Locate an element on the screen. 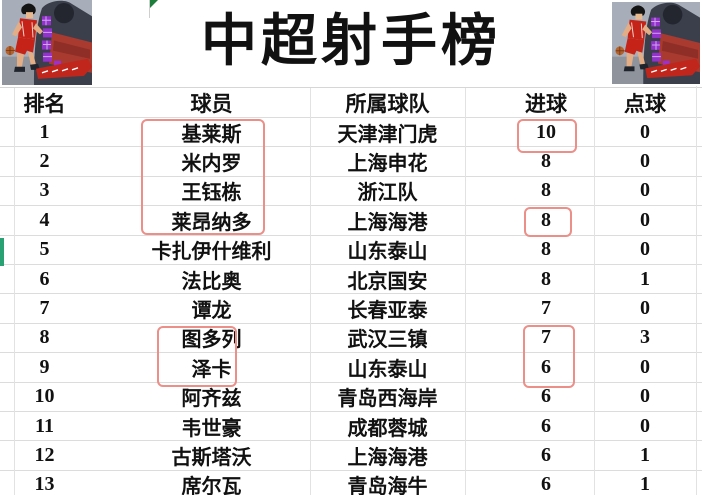 Image resolution: width=702 pixels, height=495 pixels. table-row: 12 古斯塔沃 上海海港 6 1 is located at coordinates (351, 456).